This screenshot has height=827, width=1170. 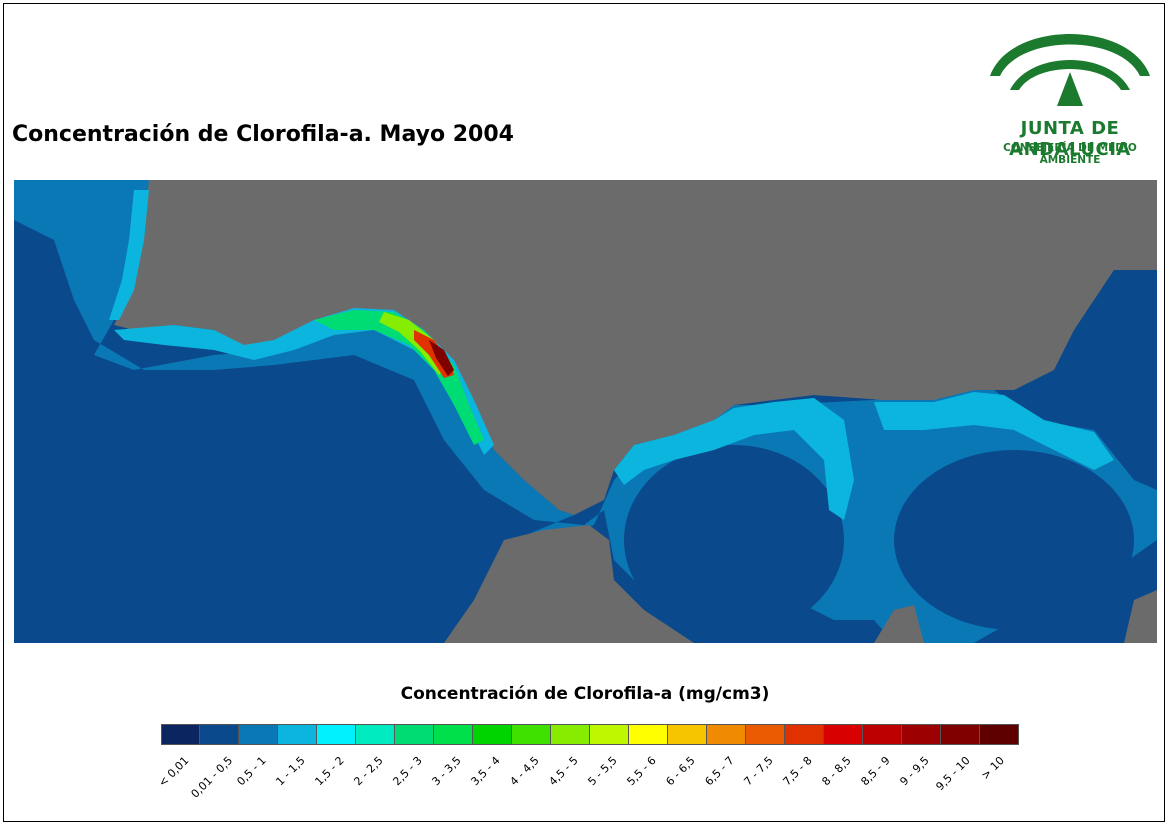 I want to click on legend-label: 2,5 - 3, so click(x=407, y=771).